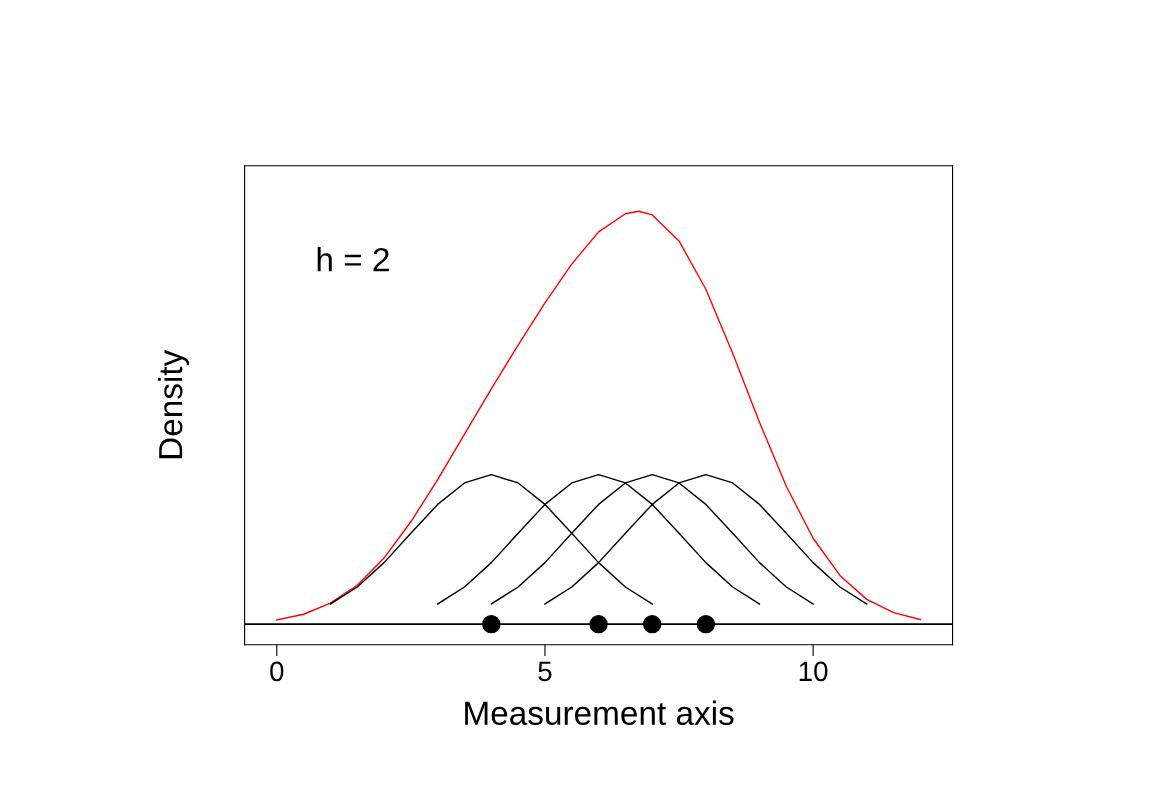 The height and width of the screenshot is (801, 1176). Describe the element at coordinates (599, 713) in the screenshot. I see `x-axis-title: Measurement axis` at that location.